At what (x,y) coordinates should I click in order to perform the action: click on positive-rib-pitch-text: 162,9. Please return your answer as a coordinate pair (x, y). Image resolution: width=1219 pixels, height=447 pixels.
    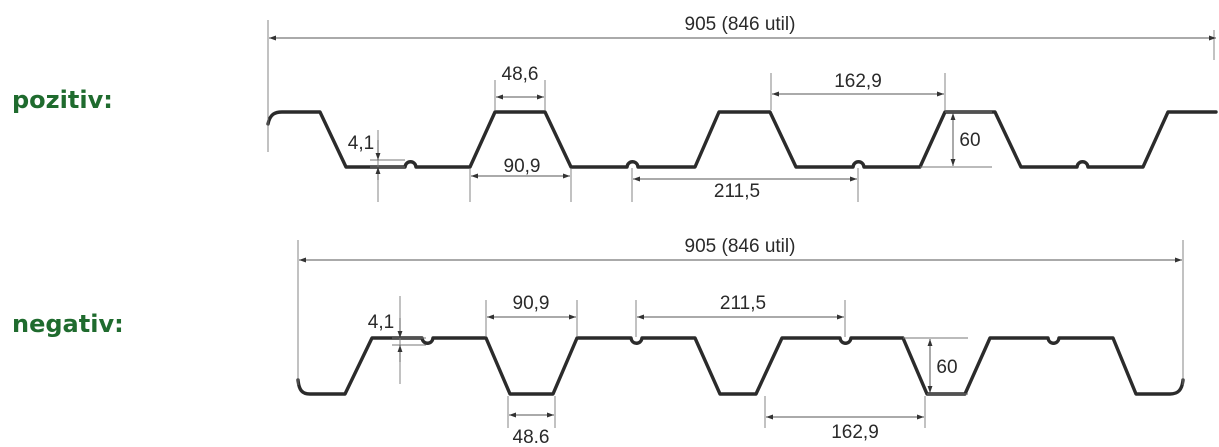
    Looking at the image, I should click on (858, 81).